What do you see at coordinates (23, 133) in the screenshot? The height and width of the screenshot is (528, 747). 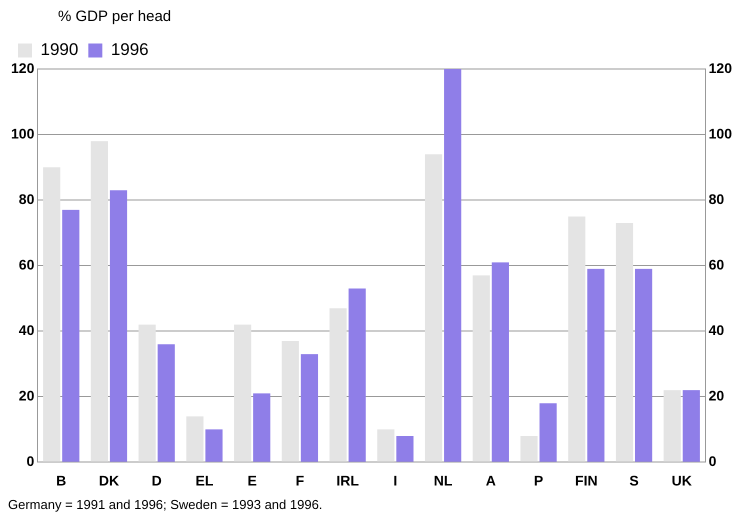 I see `y-tick-label: 100` at bounding box center [23, 133].